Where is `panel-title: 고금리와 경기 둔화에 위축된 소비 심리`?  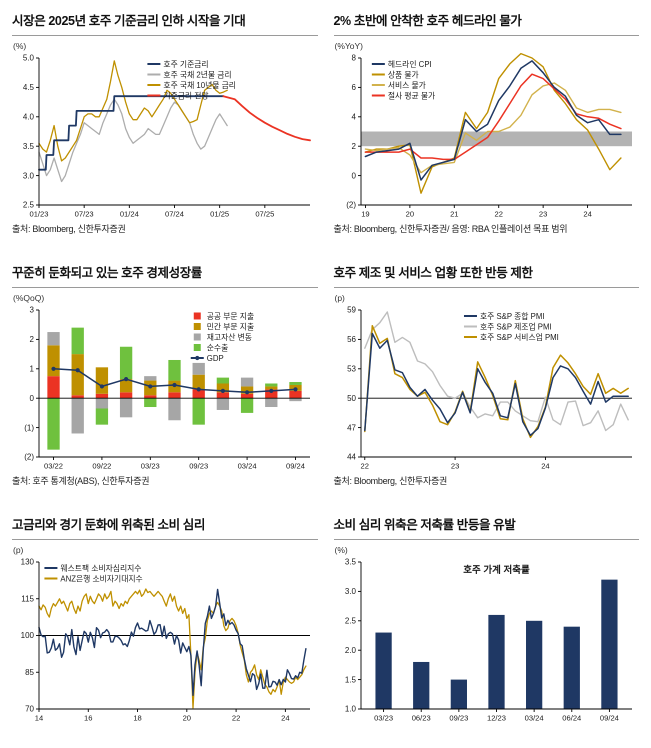
panel-title: 고금리와 경기 둔화에 위축된 소비 심리 is located at coordinates (165, 527).